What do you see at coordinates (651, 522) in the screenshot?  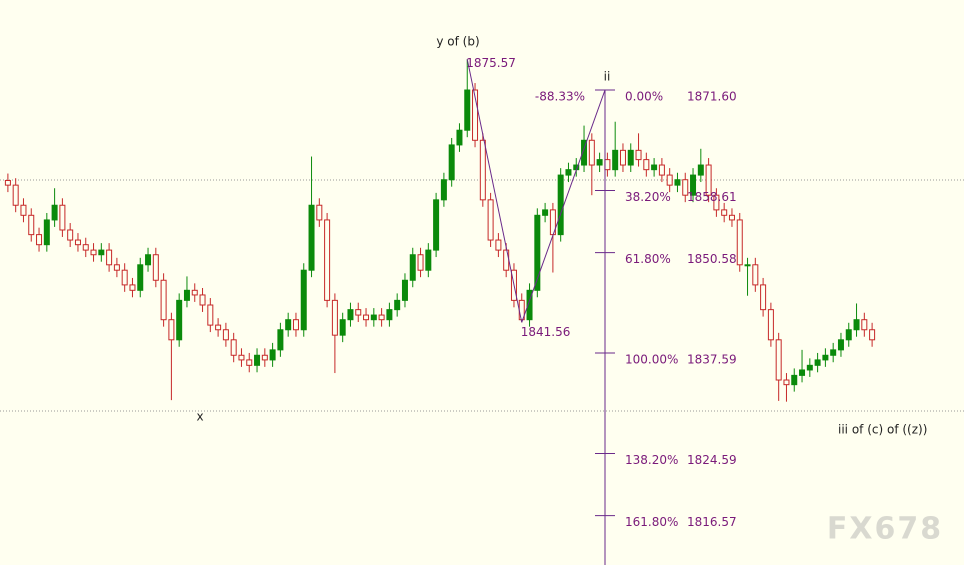 I see `fib-ratio: 161.80%` at bounding box center [651, 522].